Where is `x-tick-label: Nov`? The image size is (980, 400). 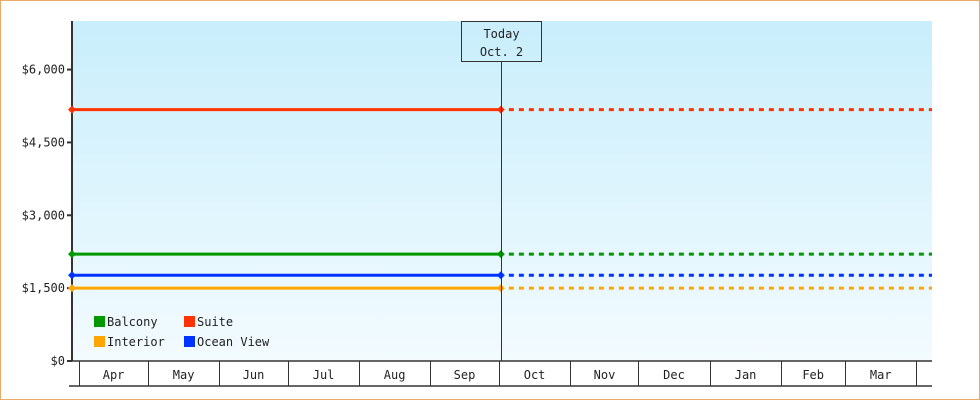 x-tick-label: Nov is located at coordinates (605, 375).